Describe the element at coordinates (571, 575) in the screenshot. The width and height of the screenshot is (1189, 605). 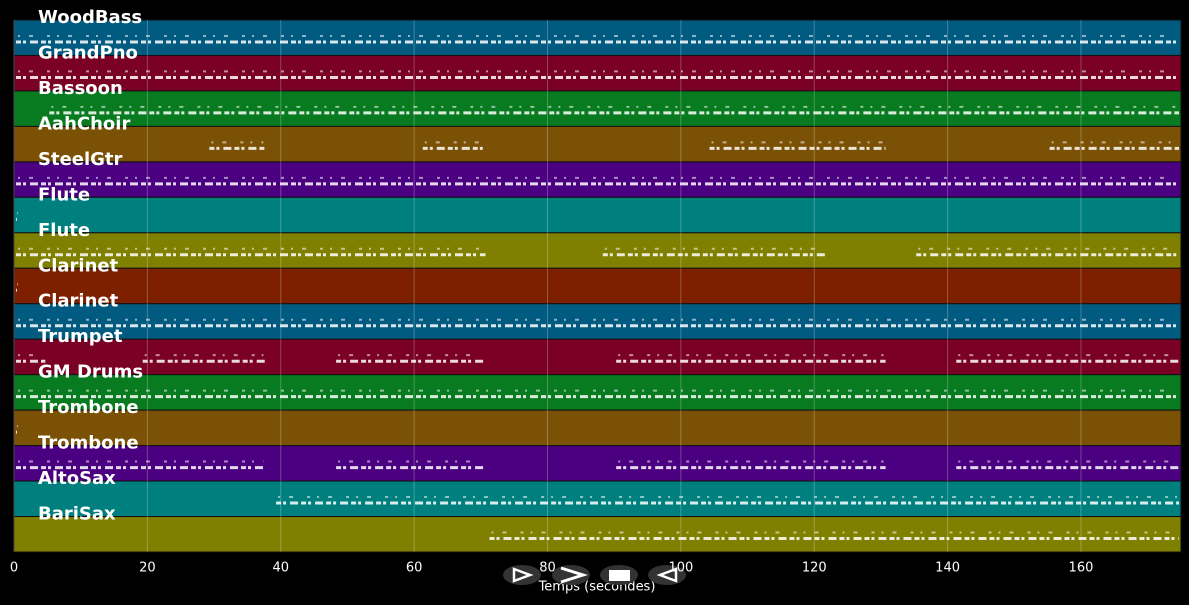
I see `forward-button` at that location.